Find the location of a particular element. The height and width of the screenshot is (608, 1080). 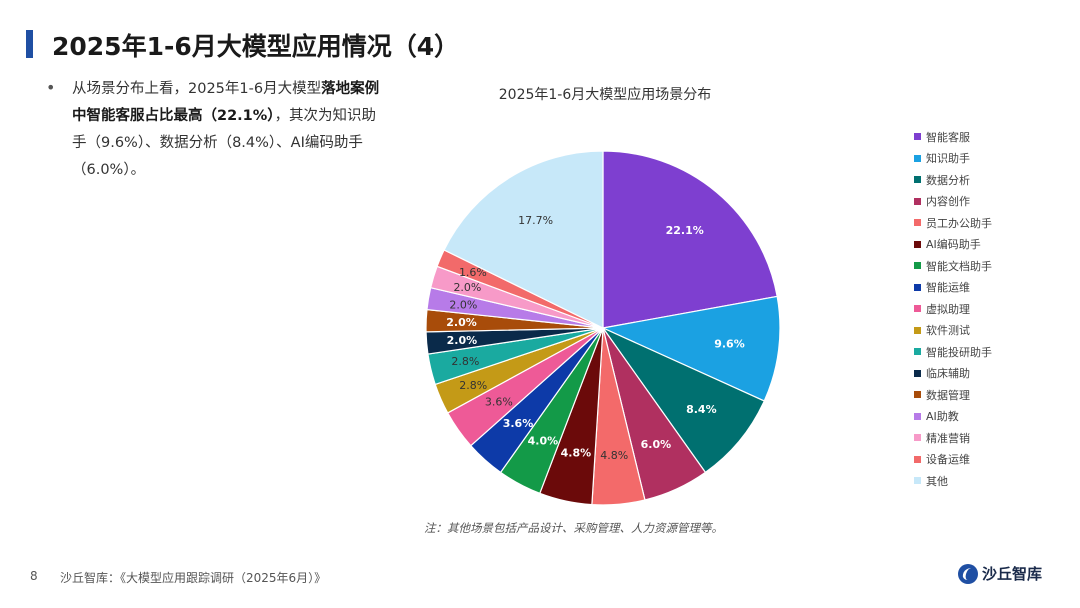

legend-label: 智能文档助手 is located at coordinates (959, 266).